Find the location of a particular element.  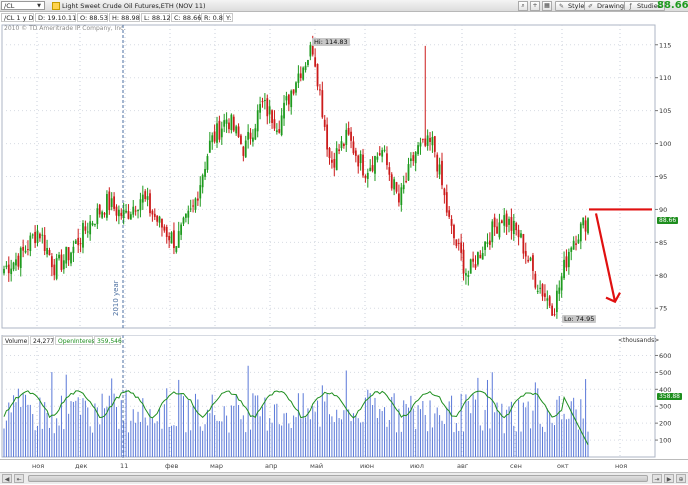

open-interest-label: OpenInterest is located at coordinates (76, 340).